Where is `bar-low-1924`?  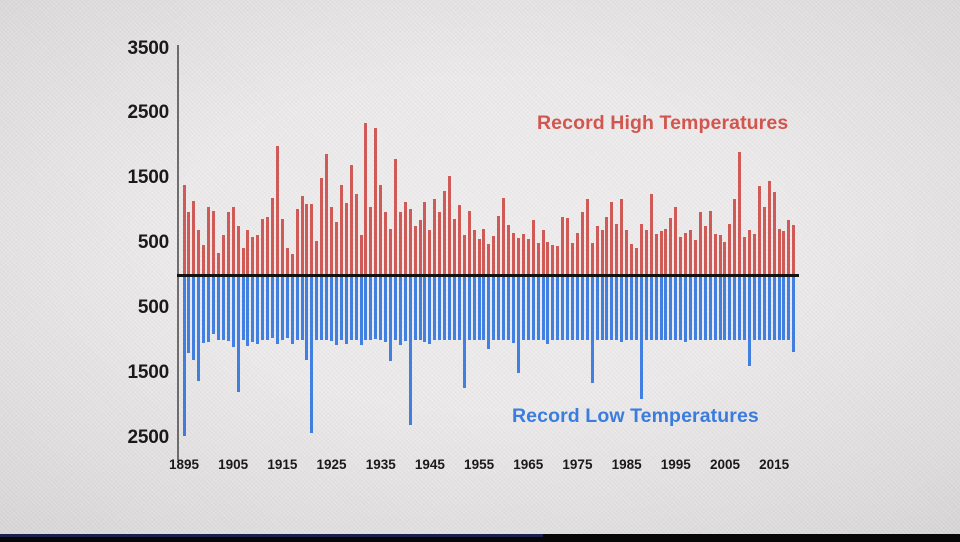
bar-low-1924 is located at coordinates (327, 308).